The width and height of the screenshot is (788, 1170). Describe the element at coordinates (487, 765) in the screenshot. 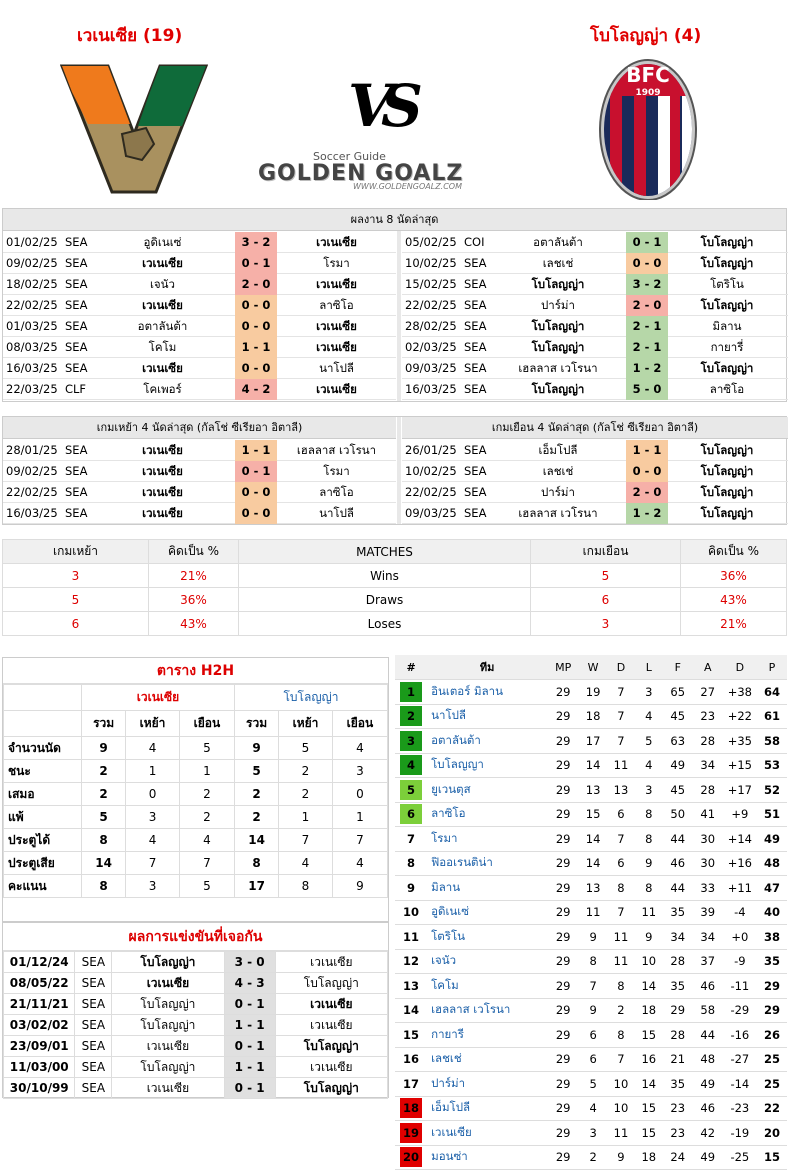

I see `league-team: โบโลญญา` at that location.